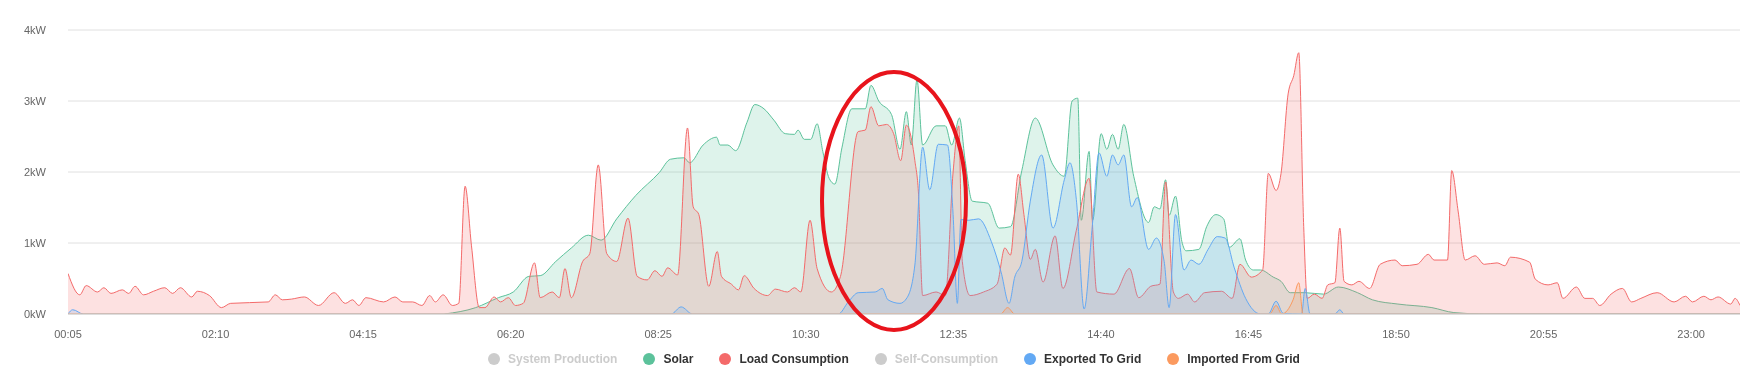  What do you see at coordinates (1243, 359) in the screenshot?
I see `legend-label: Imported From Grid` at bounding box center [1243, 359].